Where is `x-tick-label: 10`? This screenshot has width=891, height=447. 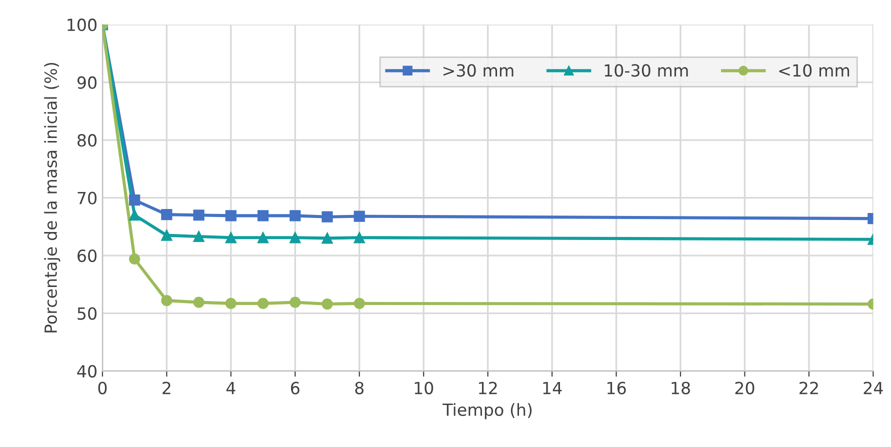 x-tick-label: 10 is located at coordinates (424, 388).